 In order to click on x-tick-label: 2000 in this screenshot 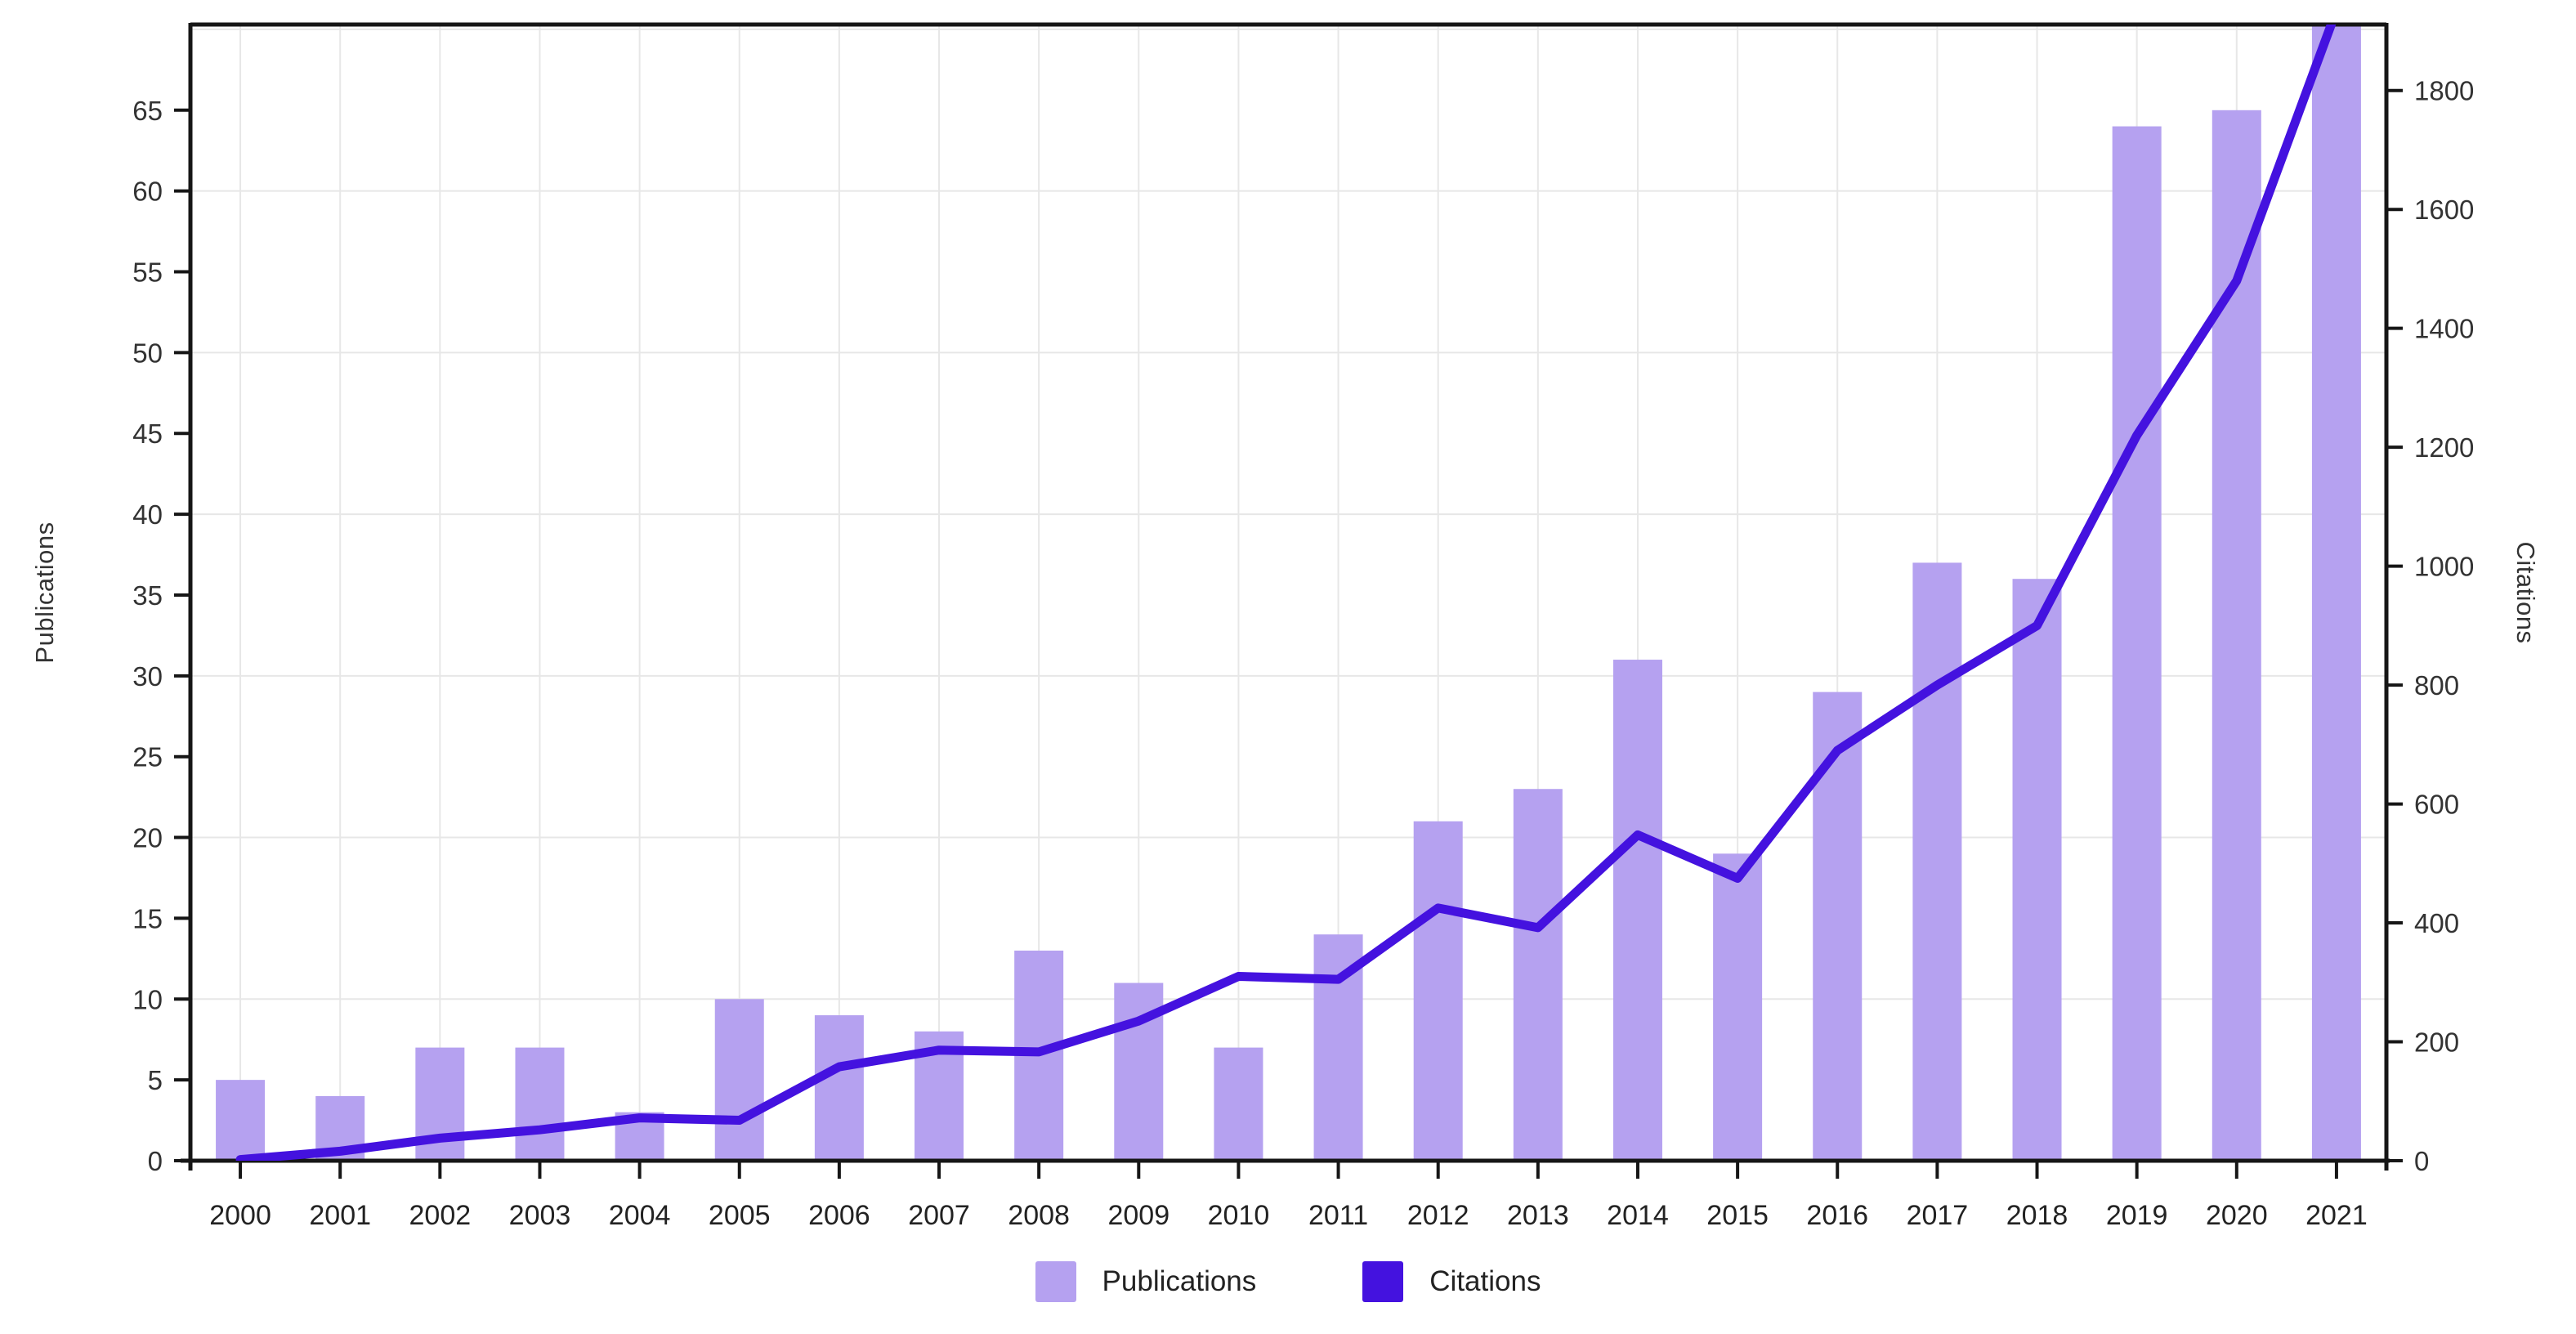, I will do `click(240, 1215)`.